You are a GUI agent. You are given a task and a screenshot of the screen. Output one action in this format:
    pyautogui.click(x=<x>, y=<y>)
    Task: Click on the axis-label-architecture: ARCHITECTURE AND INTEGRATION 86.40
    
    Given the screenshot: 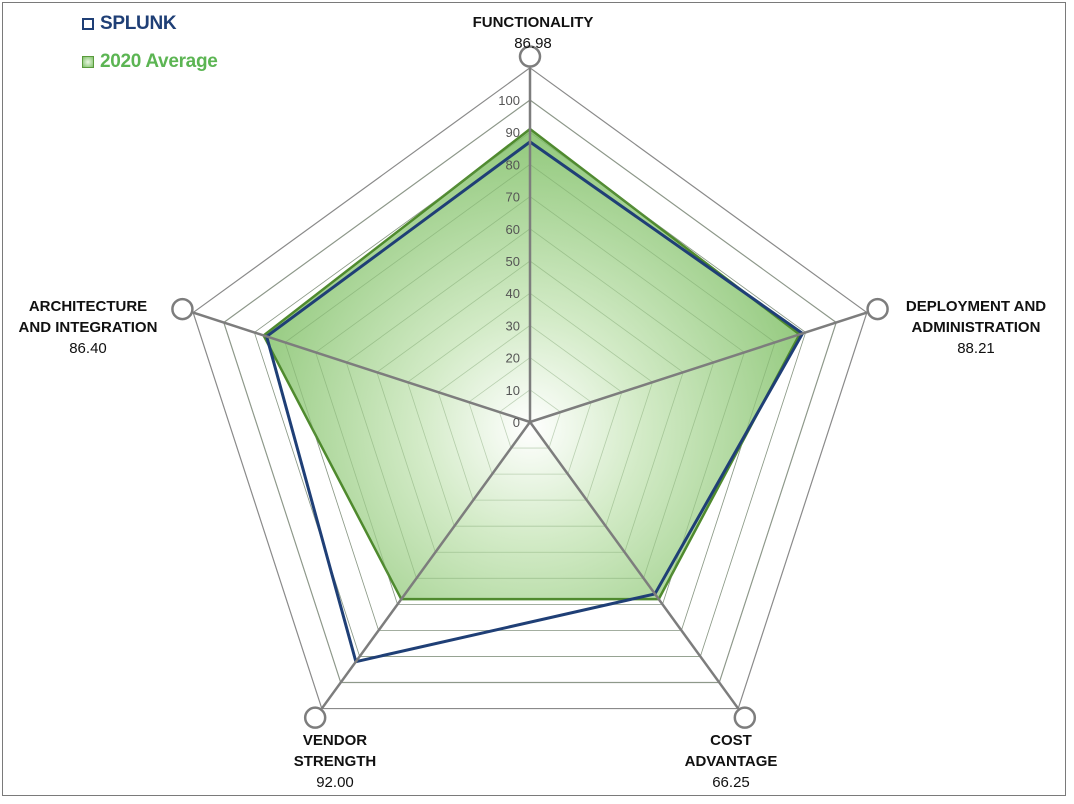 What is the action you would take?
    pyautogui.click(x=88, y=327)
    